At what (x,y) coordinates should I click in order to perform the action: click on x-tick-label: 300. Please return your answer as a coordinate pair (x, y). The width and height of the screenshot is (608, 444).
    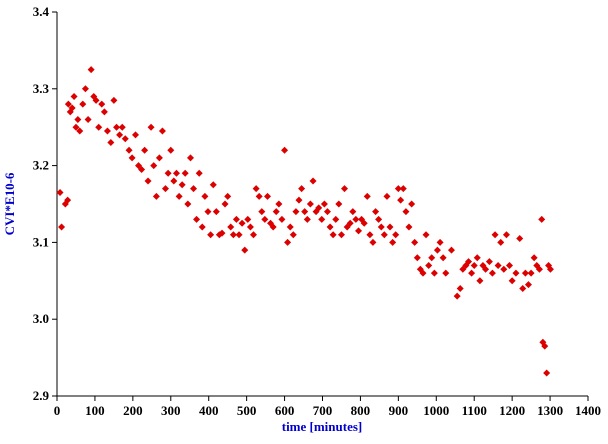
    Looking at the image, I should click on (171, 410).